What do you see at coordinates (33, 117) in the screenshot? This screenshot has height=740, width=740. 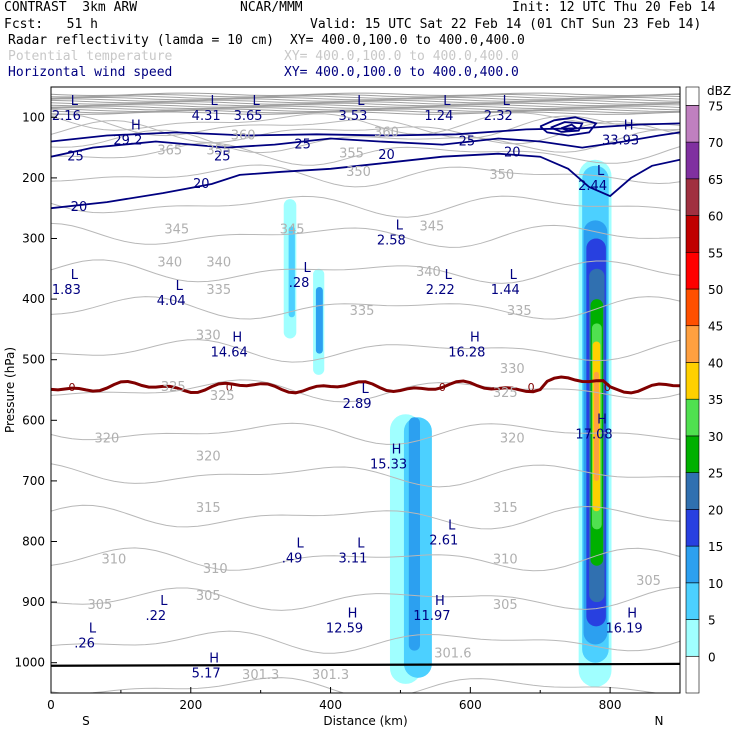 I see `y-tick-label: 100` at bounding box center [33, 117].